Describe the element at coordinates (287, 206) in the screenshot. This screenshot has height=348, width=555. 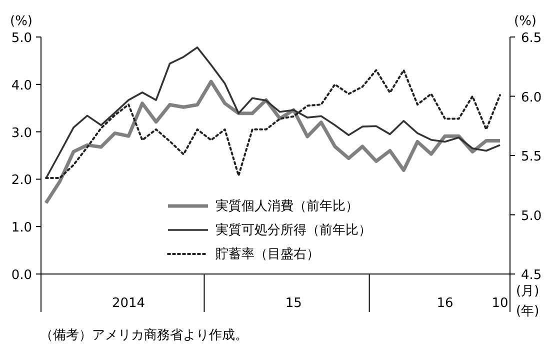
I see `legend-label: 実質個人消費（前年比）` at that location.